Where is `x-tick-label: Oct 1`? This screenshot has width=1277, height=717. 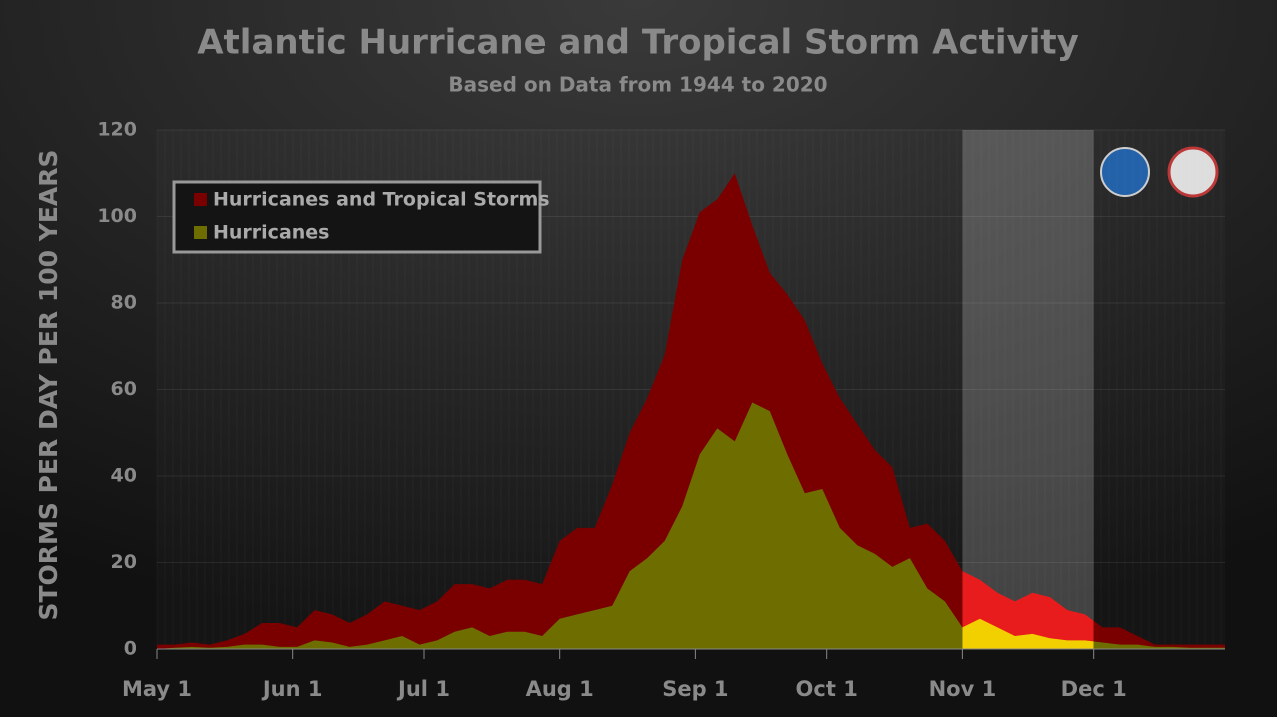
x-tick-label: Oct 1 is located at coordinates (827, 689).